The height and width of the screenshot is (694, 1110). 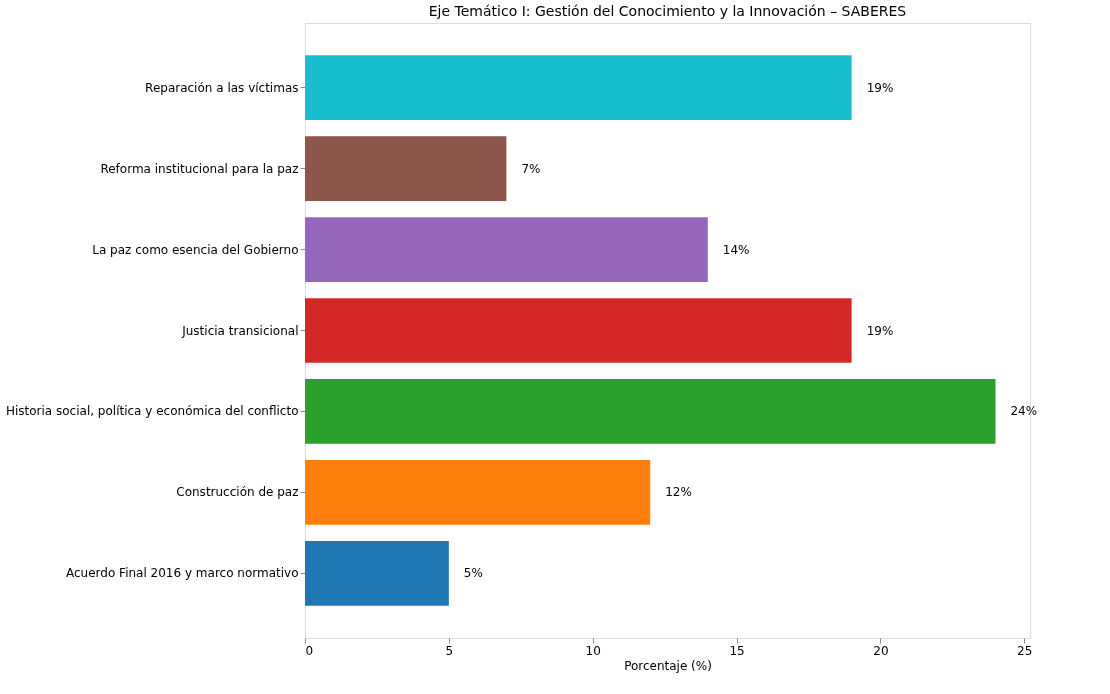 I want to click on y-tick-label: Reparación a las víctimas, so click(x=222, y=87).